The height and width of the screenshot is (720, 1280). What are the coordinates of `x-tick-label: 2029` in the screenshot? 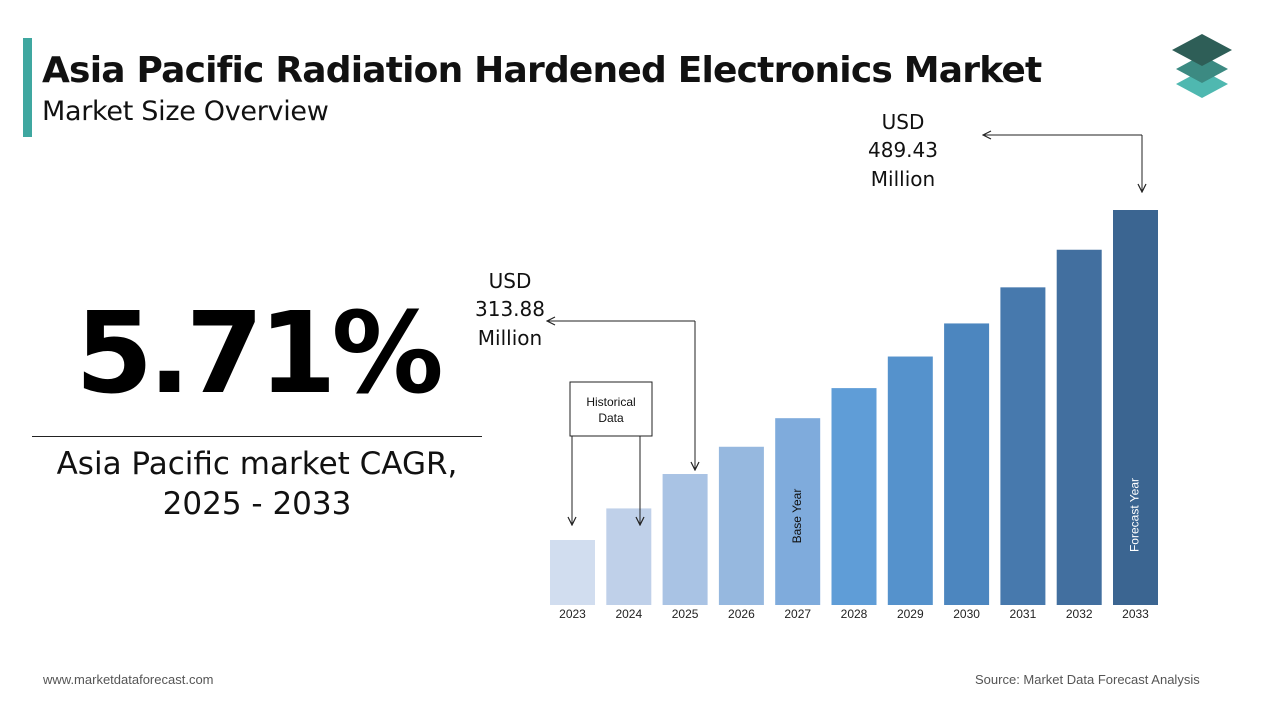 It's located at (910, 614).